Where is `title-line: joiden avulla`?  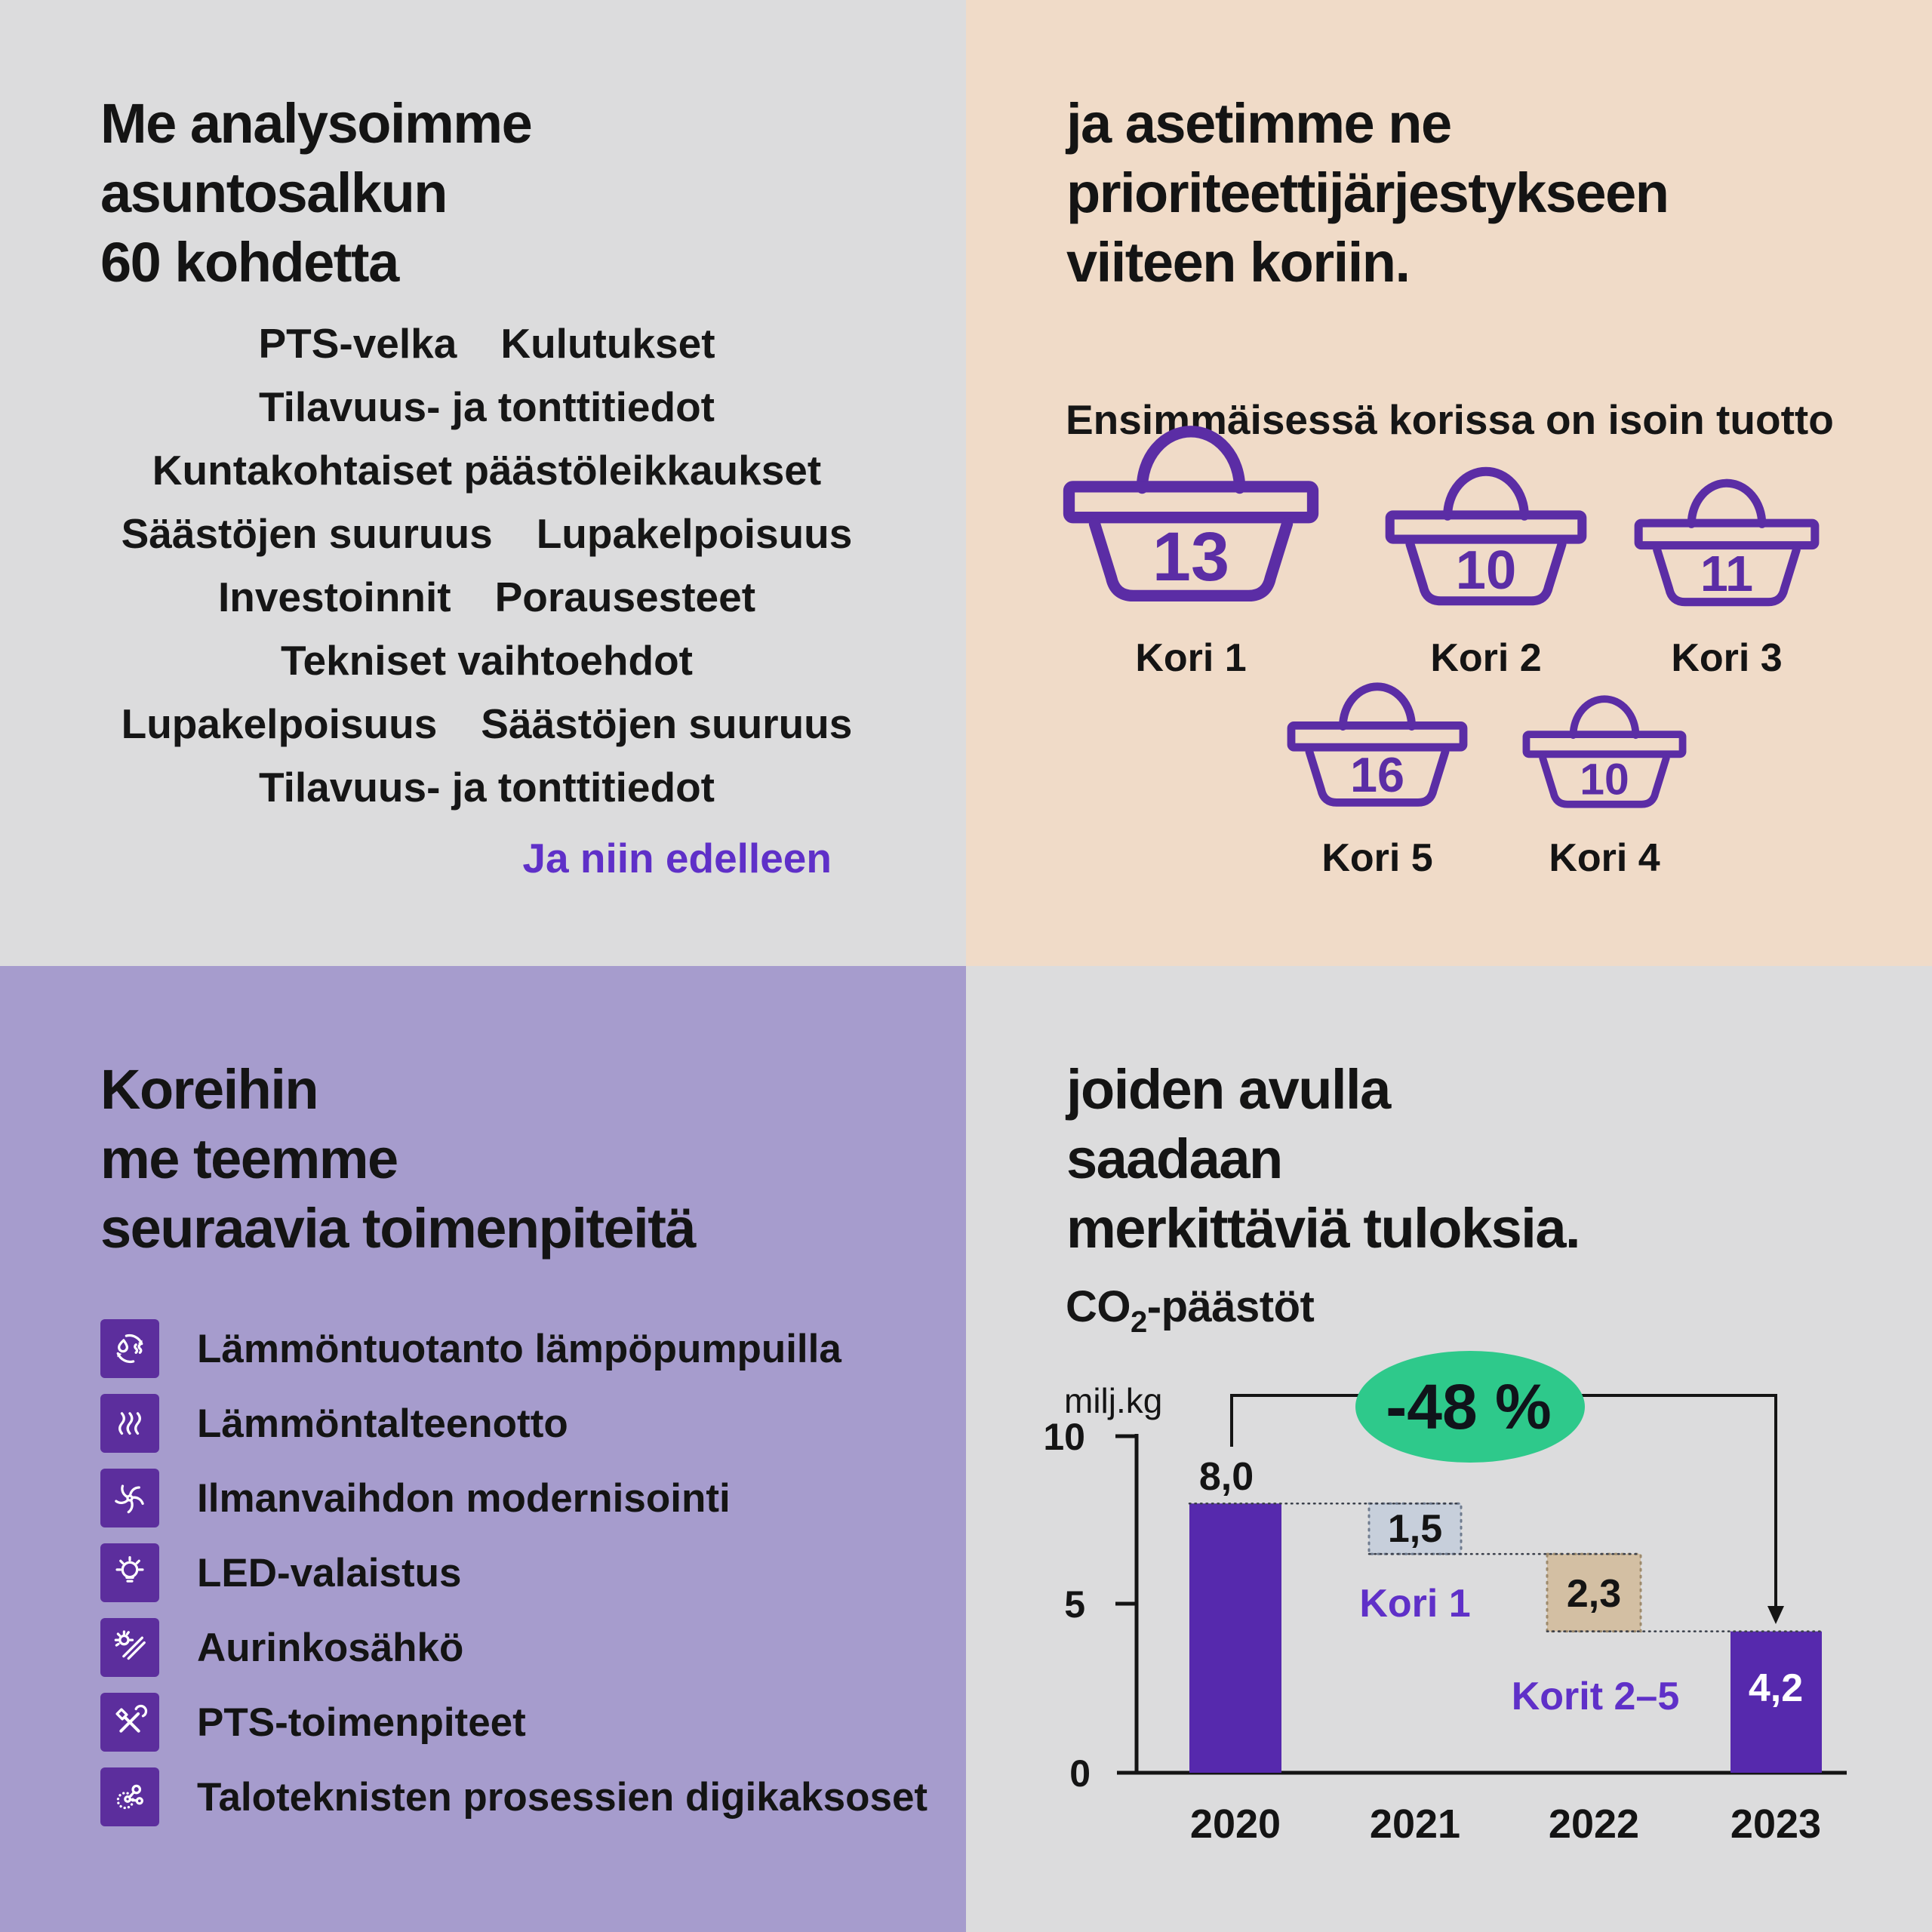
title-line: joiden avulla is located at coordinates (1228, 1089).